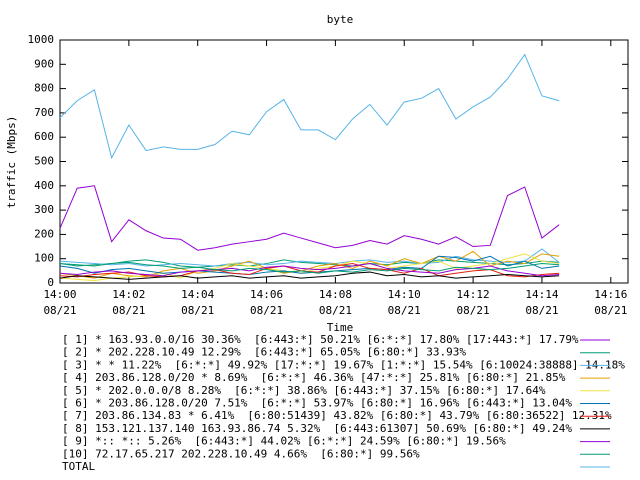  I want to click on y-tick-label: 900, so click(44, 63).